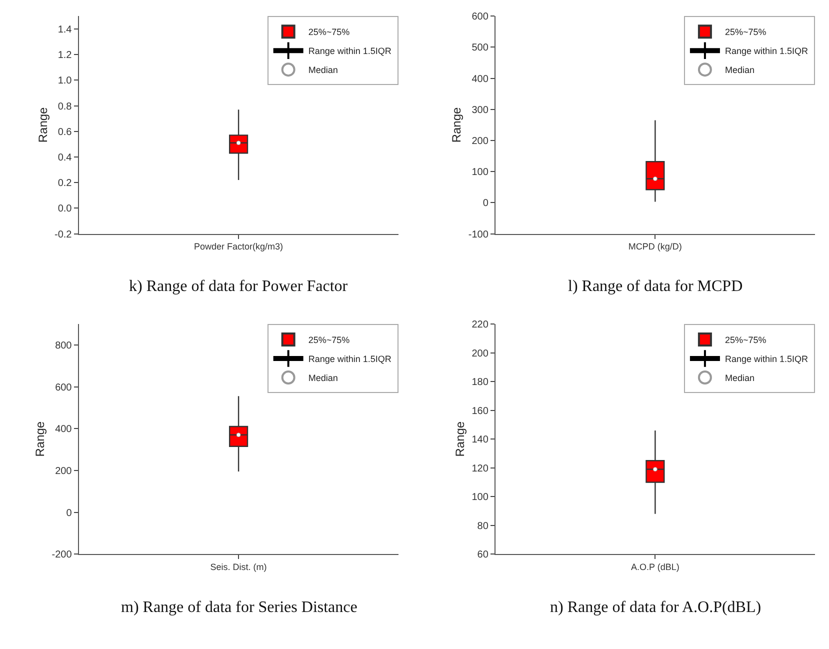 The height and width of the screenshot is (649, 829). Describe the element at coordinates (480, 48) in the screenshot. I see `y-tick-label: 500` at that location.